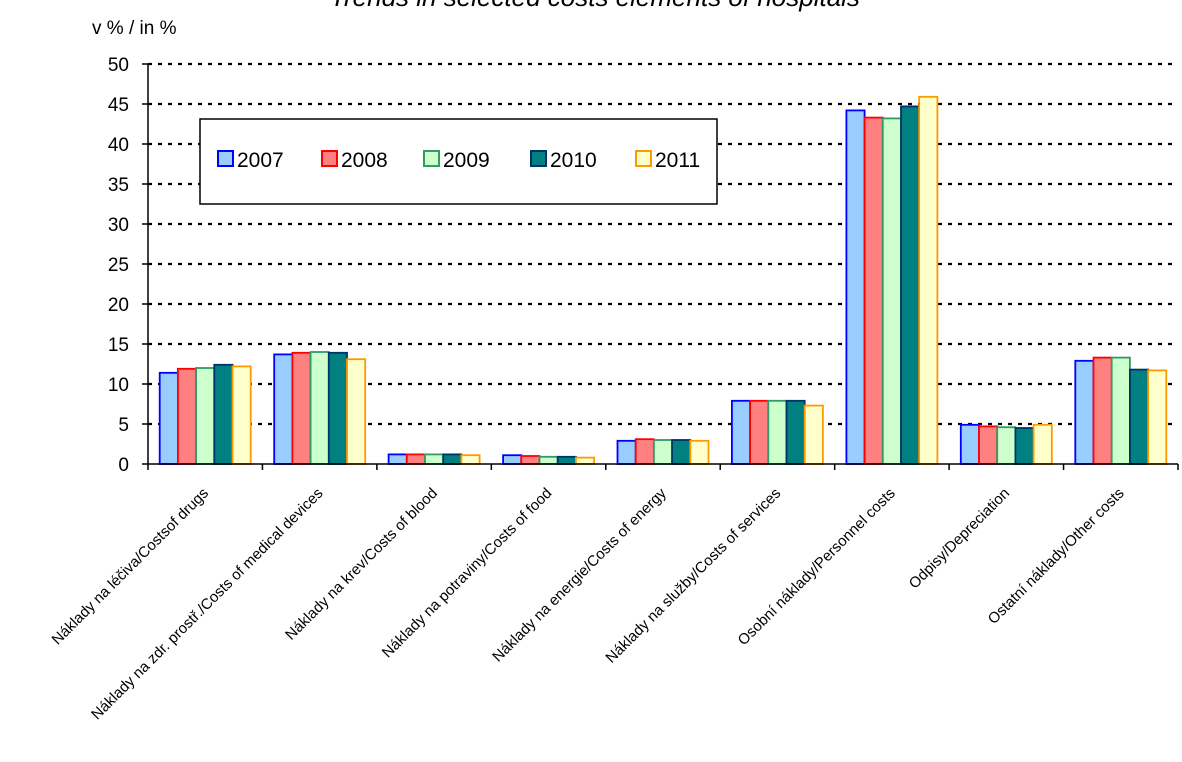 This screenshot has width=1182, height=762. What do you see at coordinates (118, 385) in the screenshot?
I see `y-tick-label: 10` at bounding box center [118, 385].